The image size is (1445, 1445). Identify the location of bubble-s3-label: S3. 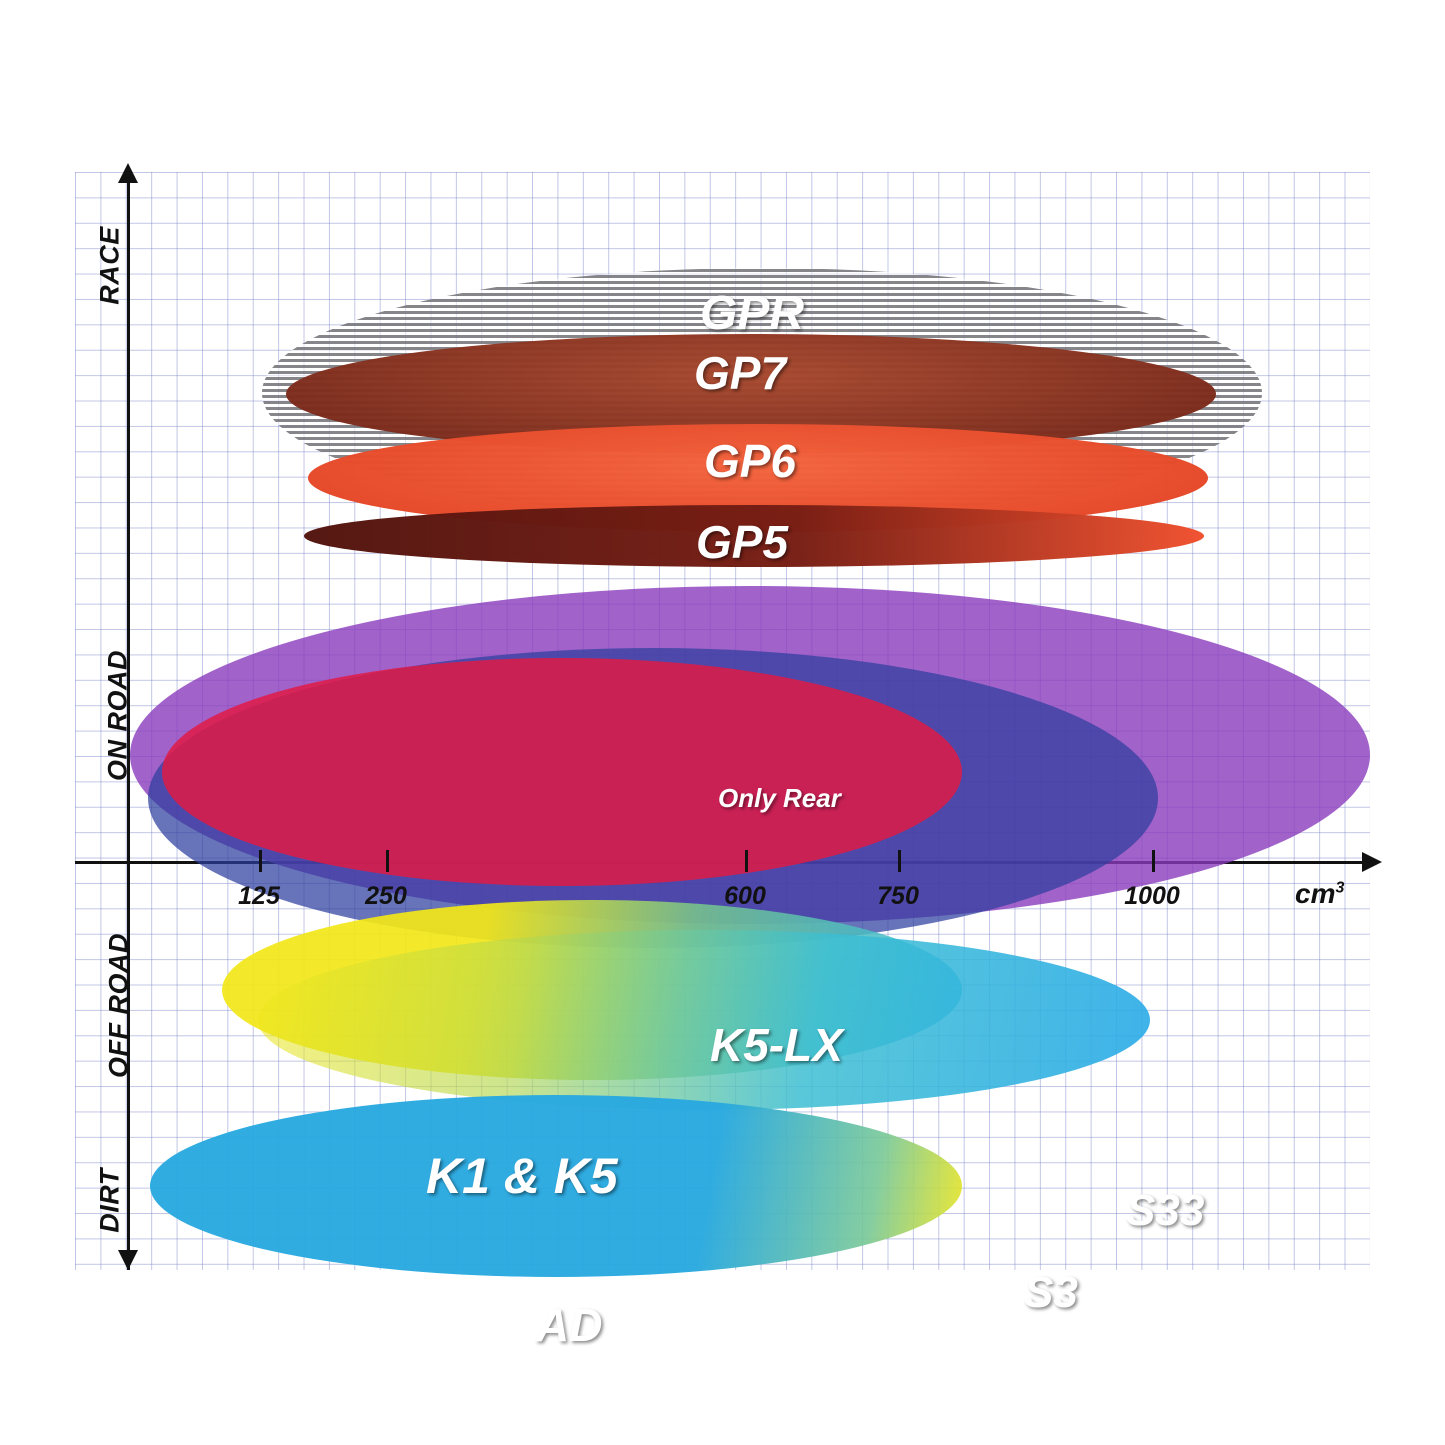
(1051, 1292).